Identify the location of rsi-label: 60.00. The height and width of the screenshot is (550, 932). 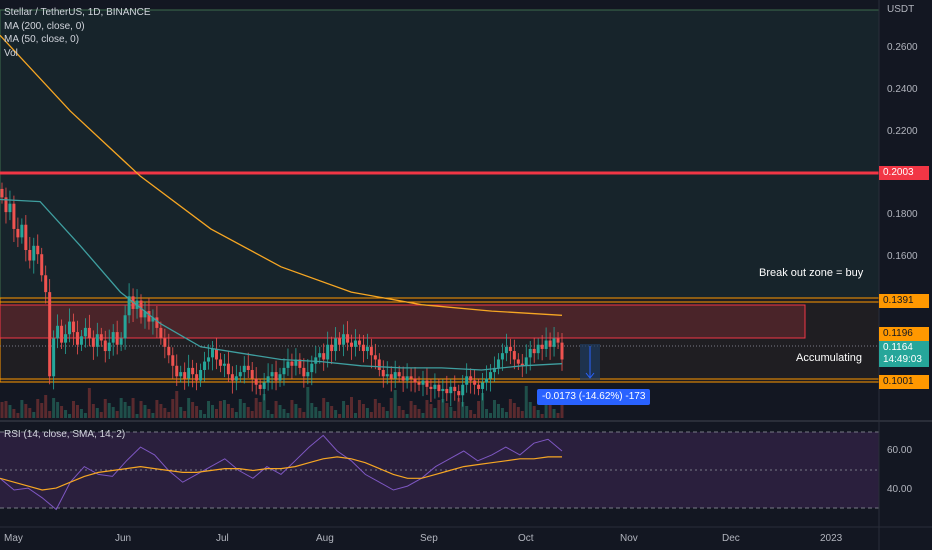
(900, 450).